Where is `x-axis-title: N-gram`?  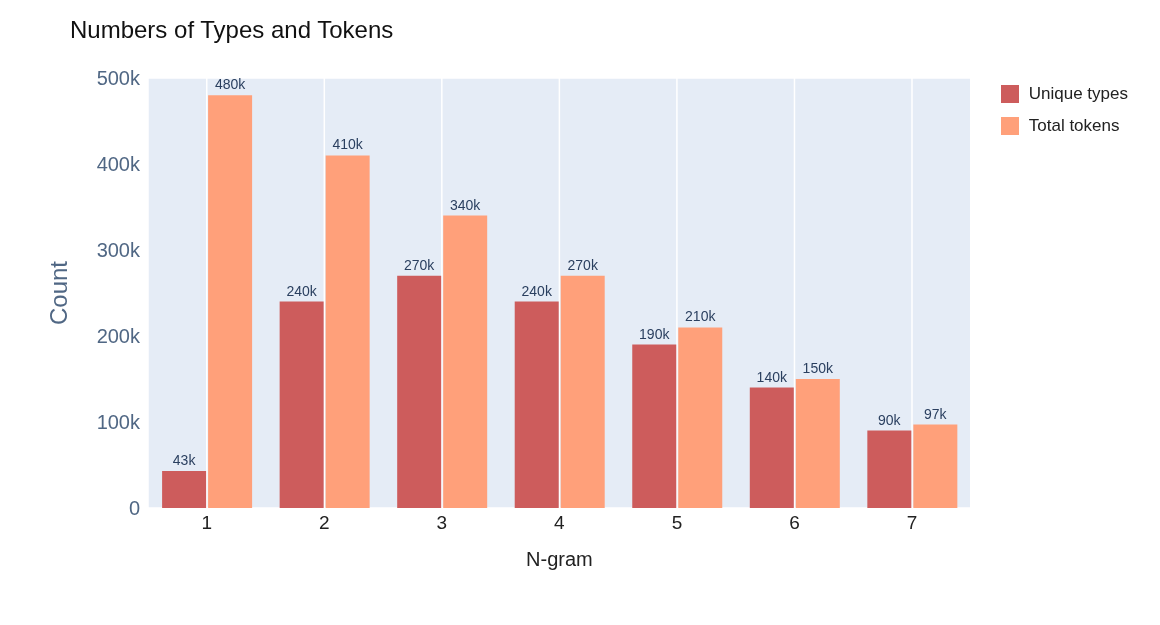
x-axis-title: N-gram is located at coordinates (559, 559).